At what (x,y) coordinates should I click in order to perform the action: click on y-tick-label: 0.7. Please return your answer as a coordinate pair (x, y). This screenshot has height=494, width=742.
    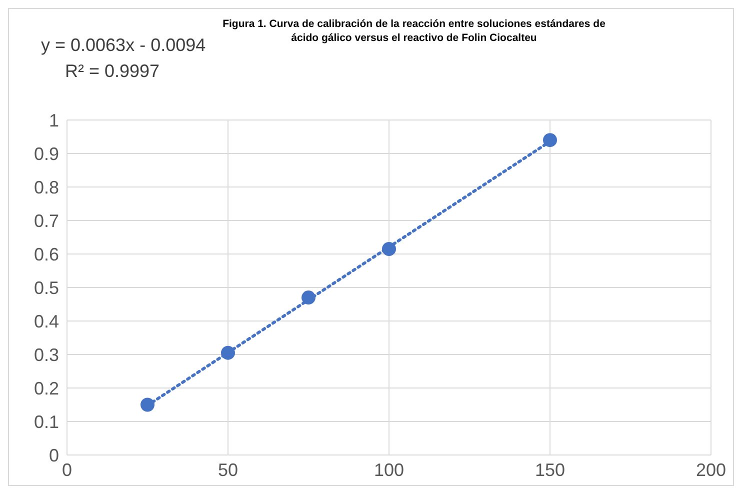
    Looking at the image, I should click on (46, 220).